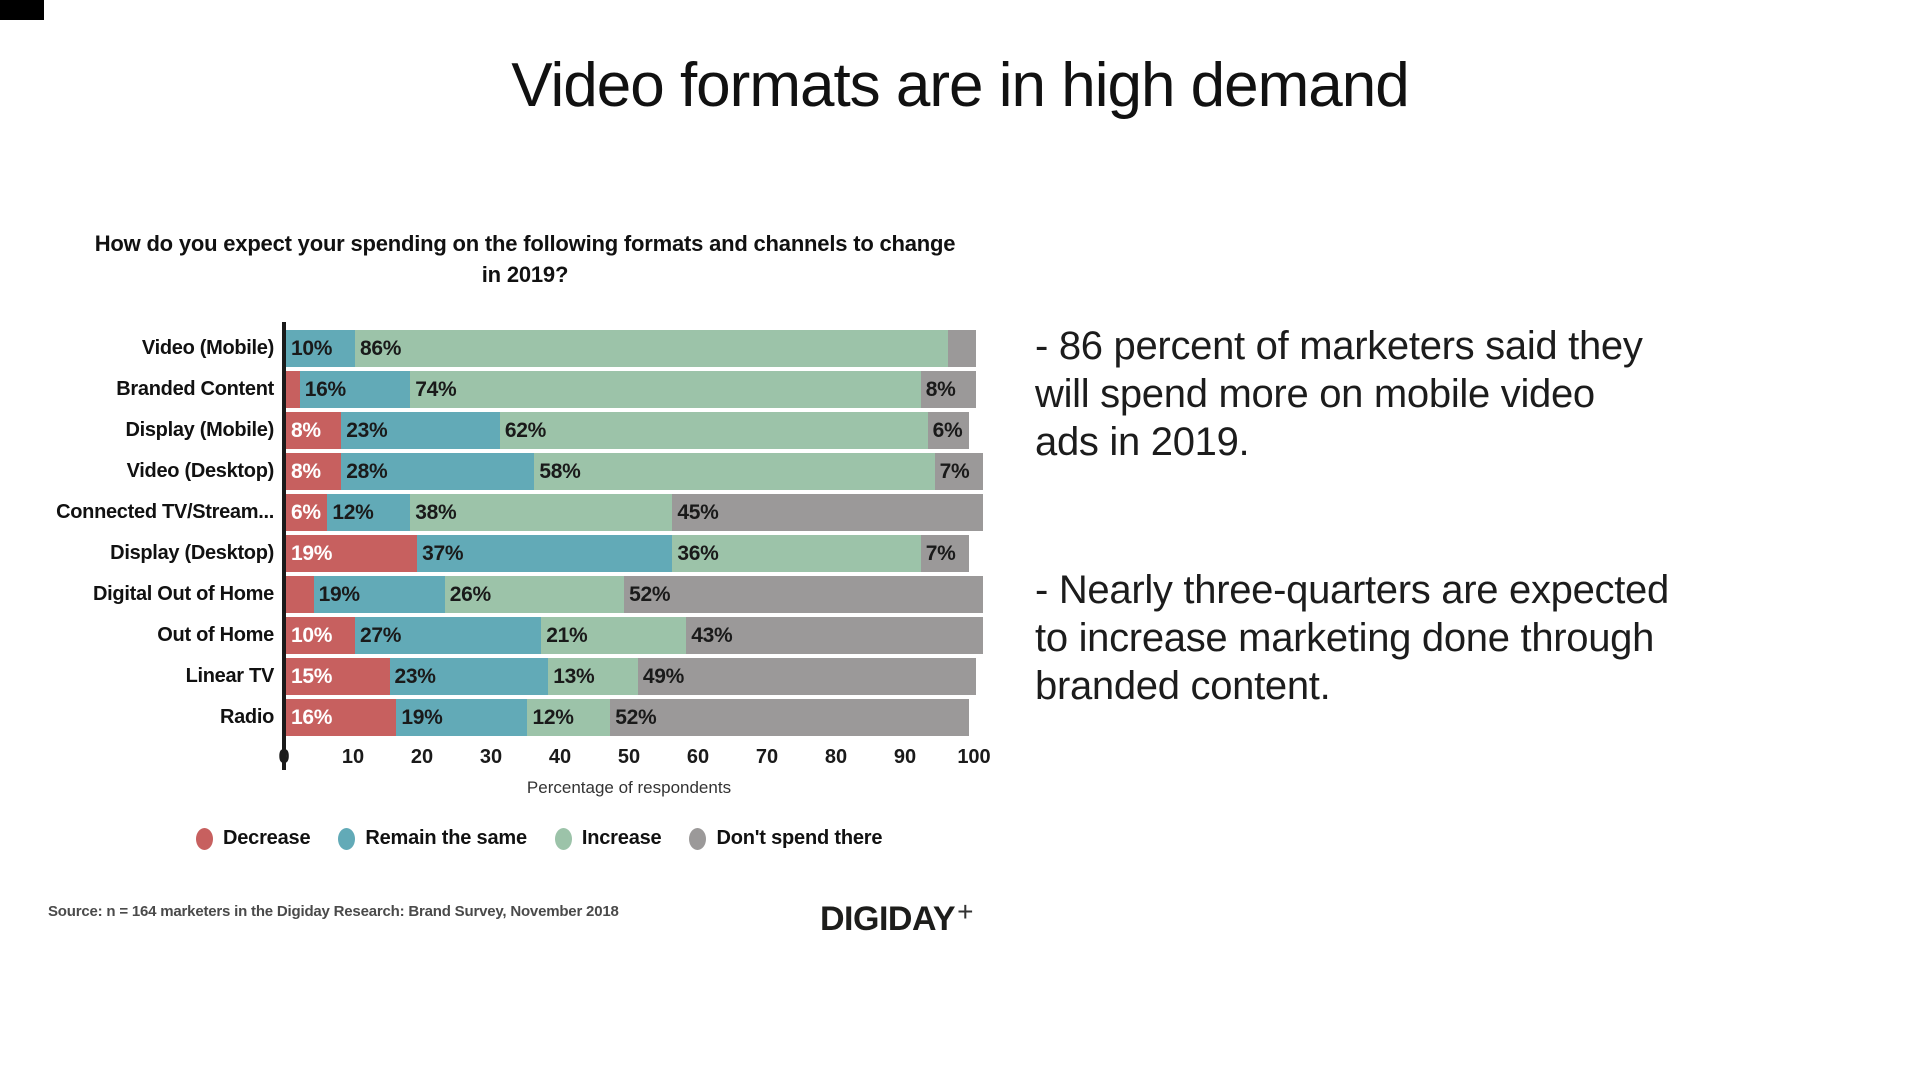 The image size is (1920, 1080). I want to click on bar-segment-remain-the-same: 16%, so click(355, 389).